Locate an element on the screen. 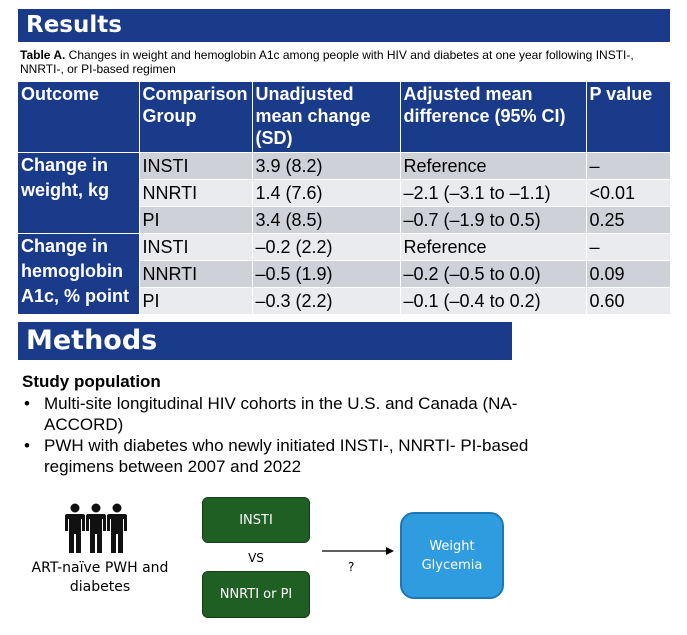 Image resolution: width=687 pixels, height=635 pixels. cell-unadjusted: 1.4 (7.6) is located at coordinates (326, 192).